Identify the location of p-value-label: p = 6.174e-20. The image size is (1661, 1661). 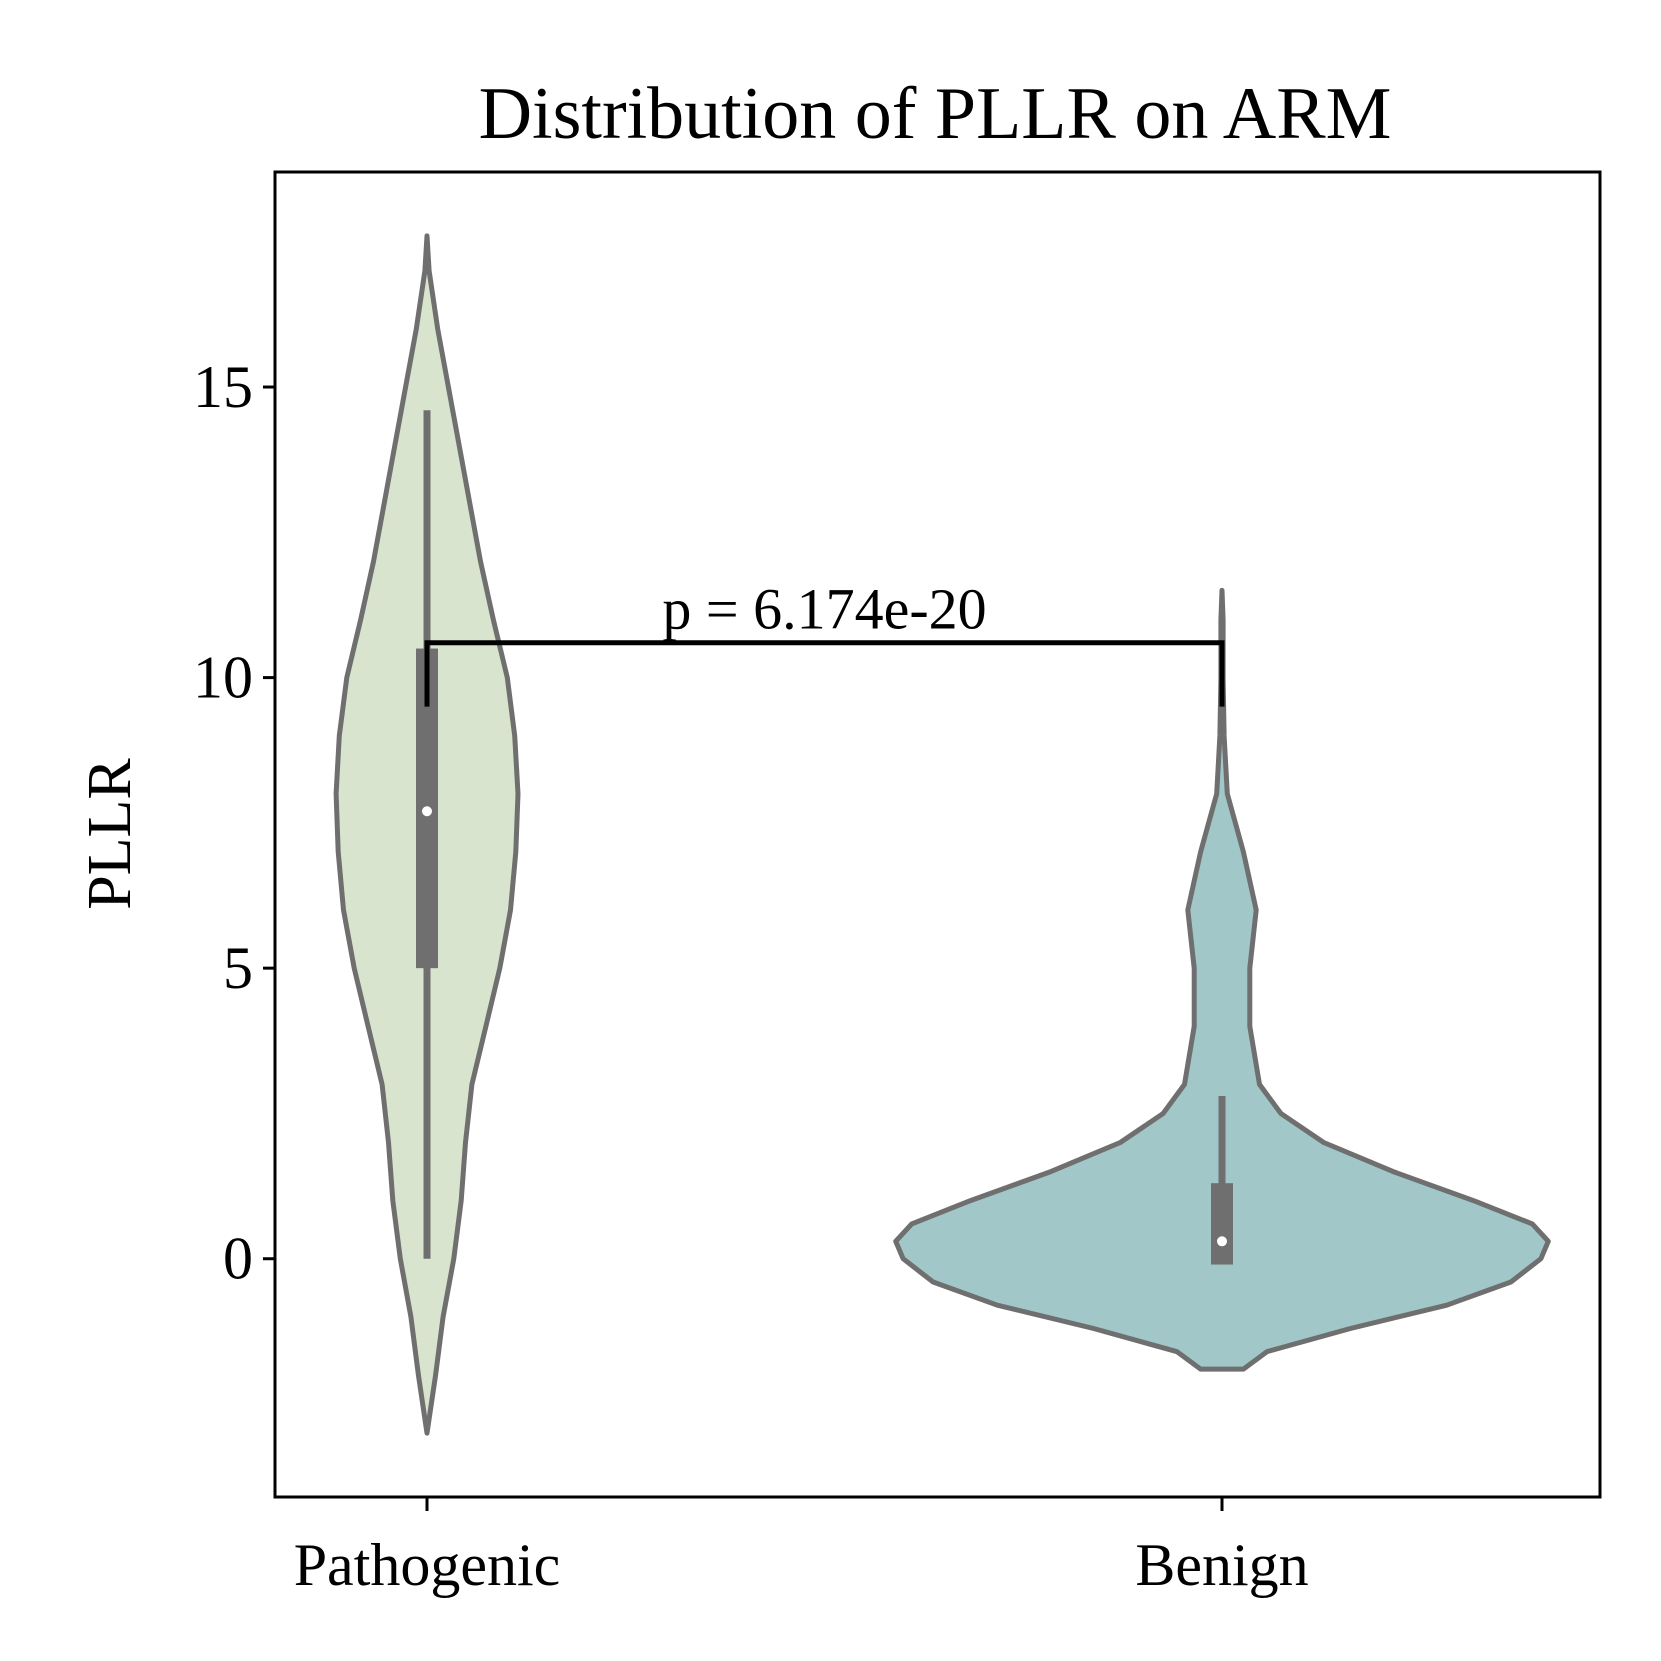
(824, 609).